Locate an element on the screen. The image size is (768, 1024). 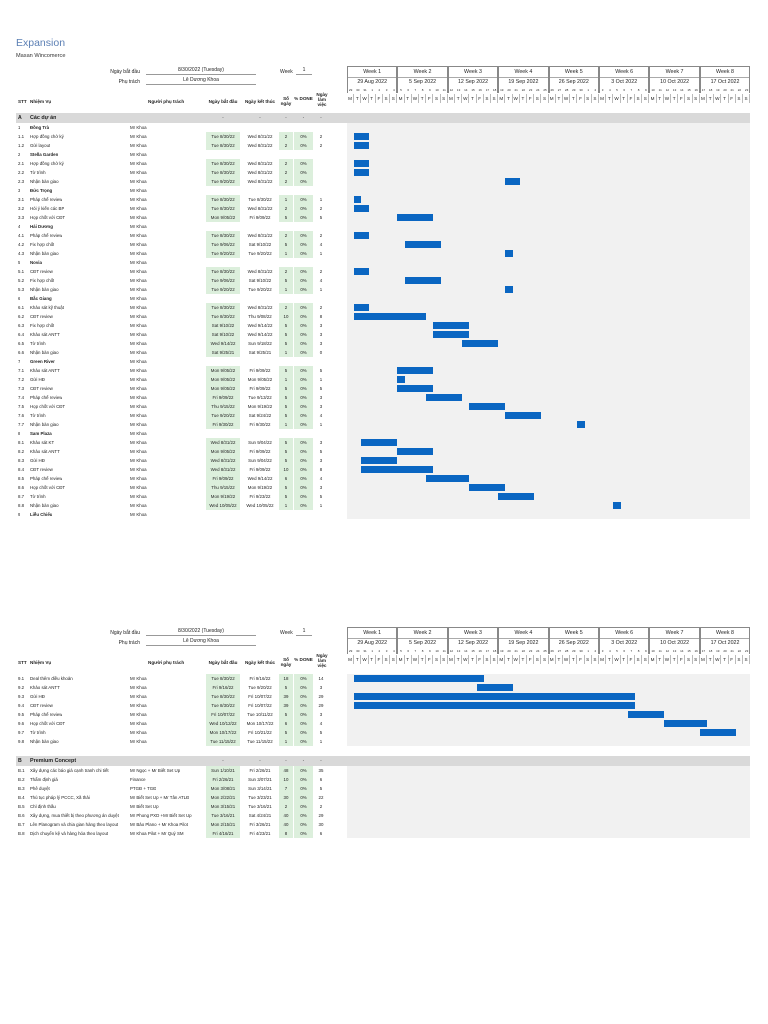
section-id: A is located at coordinates (20, 118).